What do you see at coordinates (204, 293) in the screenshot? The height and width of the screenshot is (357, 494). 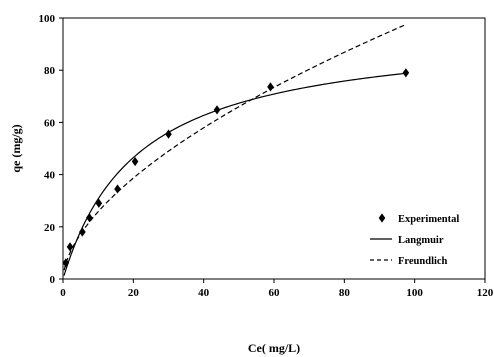 I see `x-tick-label: 40` at bounding box center [204, 293].